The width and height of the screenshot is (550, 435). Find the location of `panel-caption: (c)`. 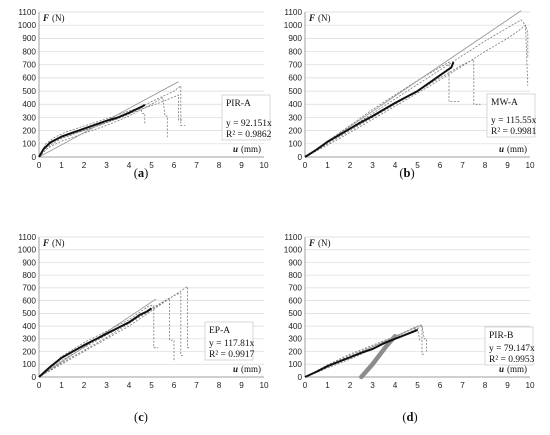

panel-caption: (c) is located at coordinates (141, 417).